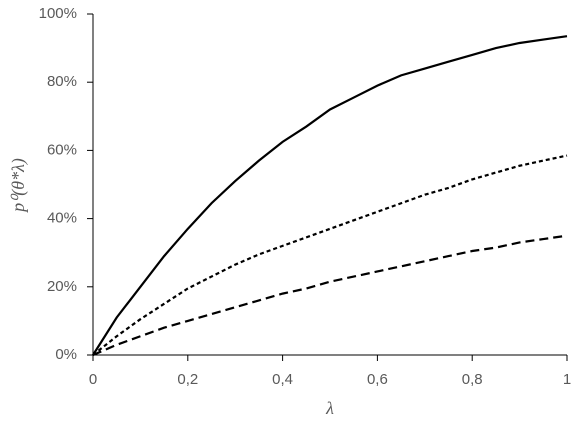 The width and height of the screenshot is (577, 429). Describe the element at coordinates (567, 379) in the screenshot. I see `x-tick-label: 1` at that location.